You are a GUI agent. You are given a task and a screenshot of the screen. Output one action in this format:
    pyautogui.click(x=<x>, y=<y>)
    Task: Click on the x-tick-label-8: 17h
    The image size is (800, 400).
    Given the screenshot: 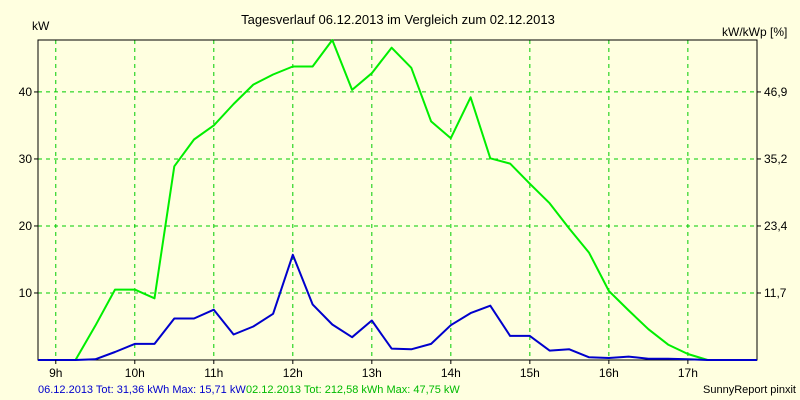 What is the action you would take?
    pyautogui.click(x=688, y=373)
    